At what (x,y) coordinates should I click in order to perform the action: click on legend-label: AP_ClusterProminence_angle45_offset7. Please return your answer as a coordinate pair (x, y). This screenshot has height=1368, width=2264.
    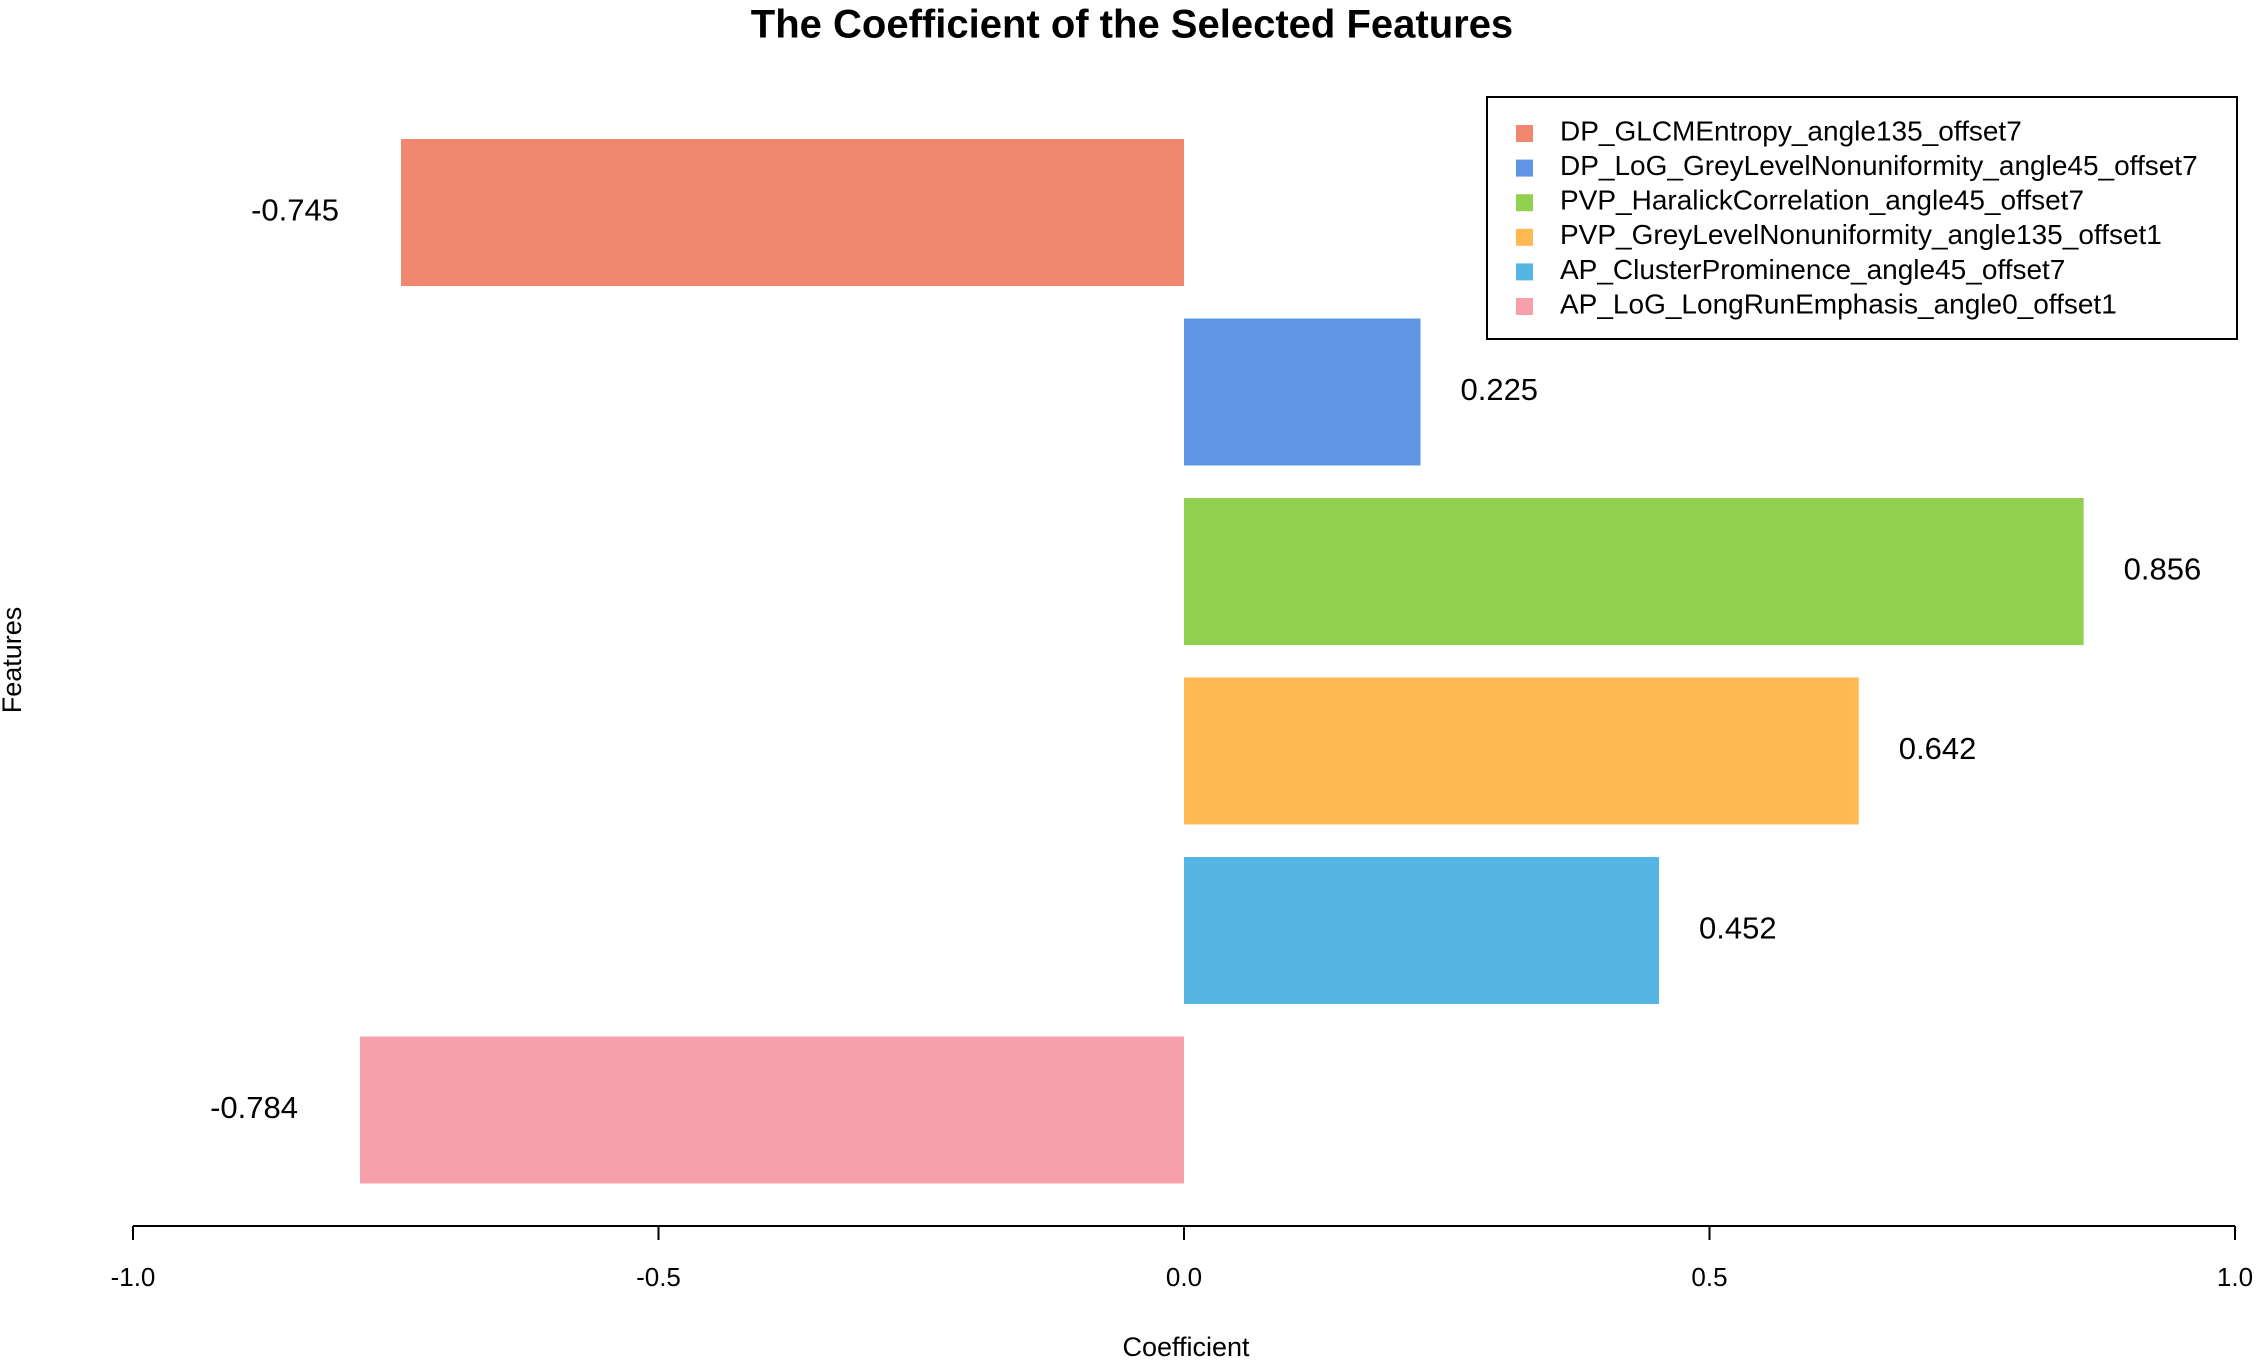
    Looking at the image, I should click on (1812, 269).